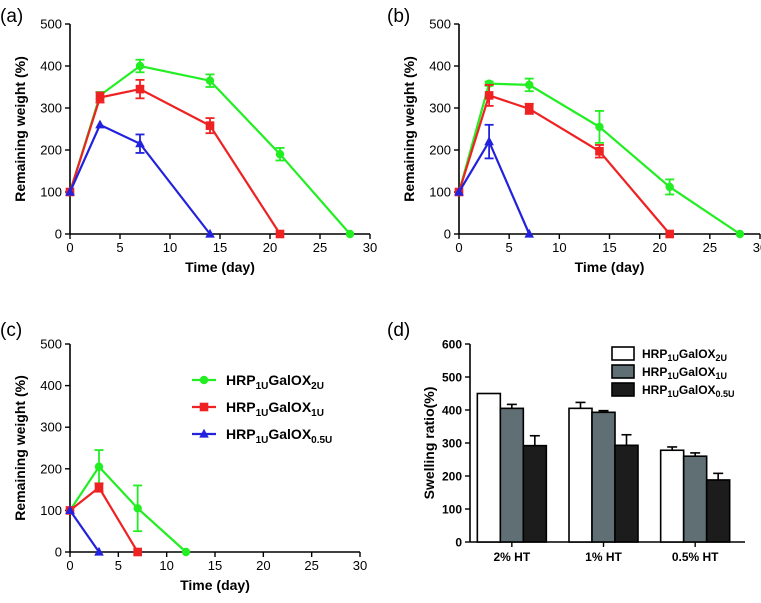 Image resolution: width=761 pixels, height=603 pixels. What do you see at coordinates (429, 443) in the screenshot?
I see `y-axis-title: Swelling ratio(%)` at bounding box center [429, 443].